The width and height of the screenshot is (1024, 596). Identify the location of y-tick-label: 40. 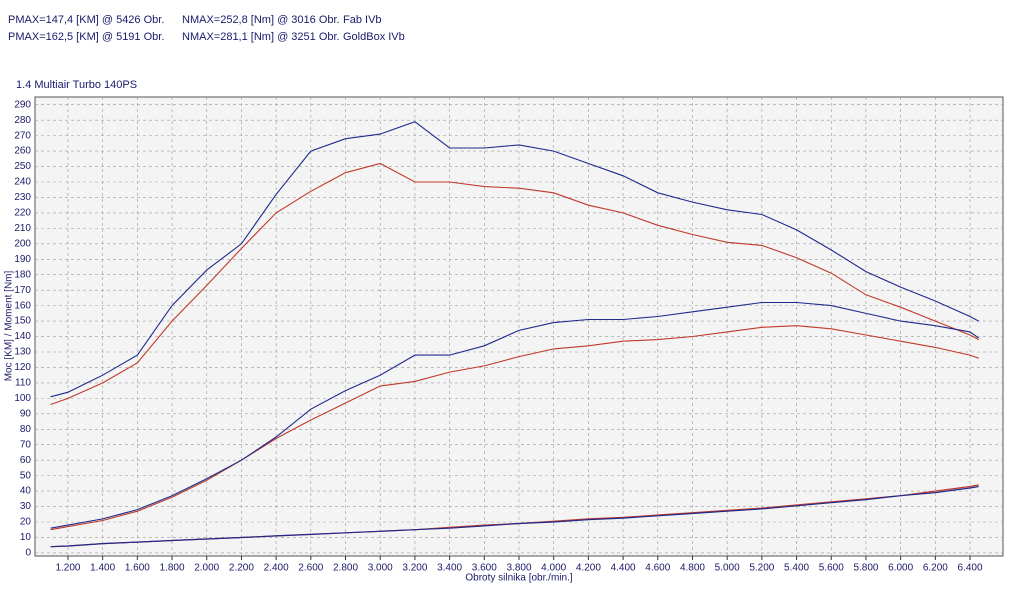
(26, 491).